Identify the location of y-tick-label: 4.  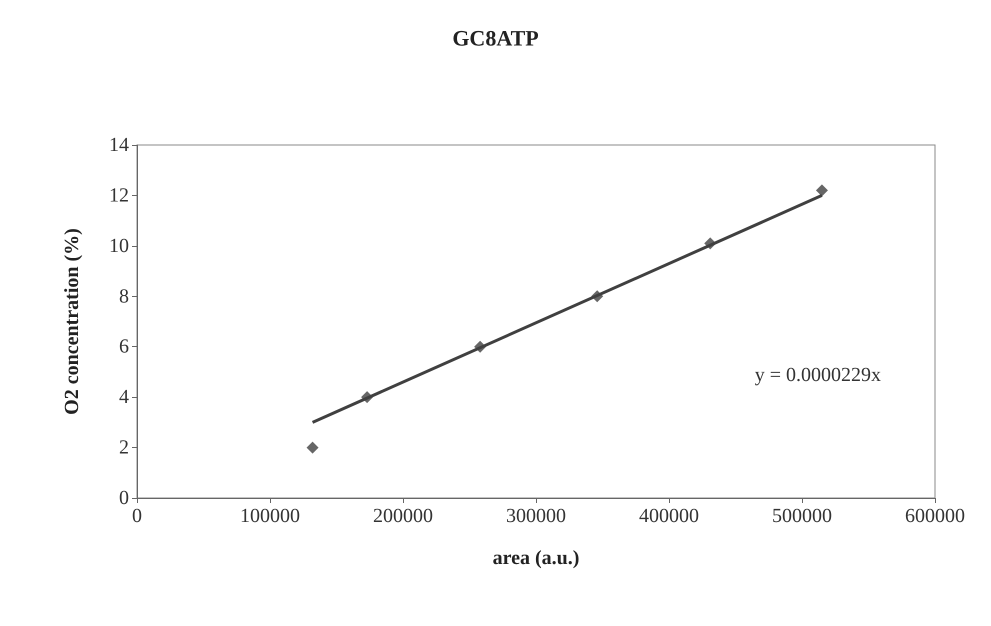
(124, 397).